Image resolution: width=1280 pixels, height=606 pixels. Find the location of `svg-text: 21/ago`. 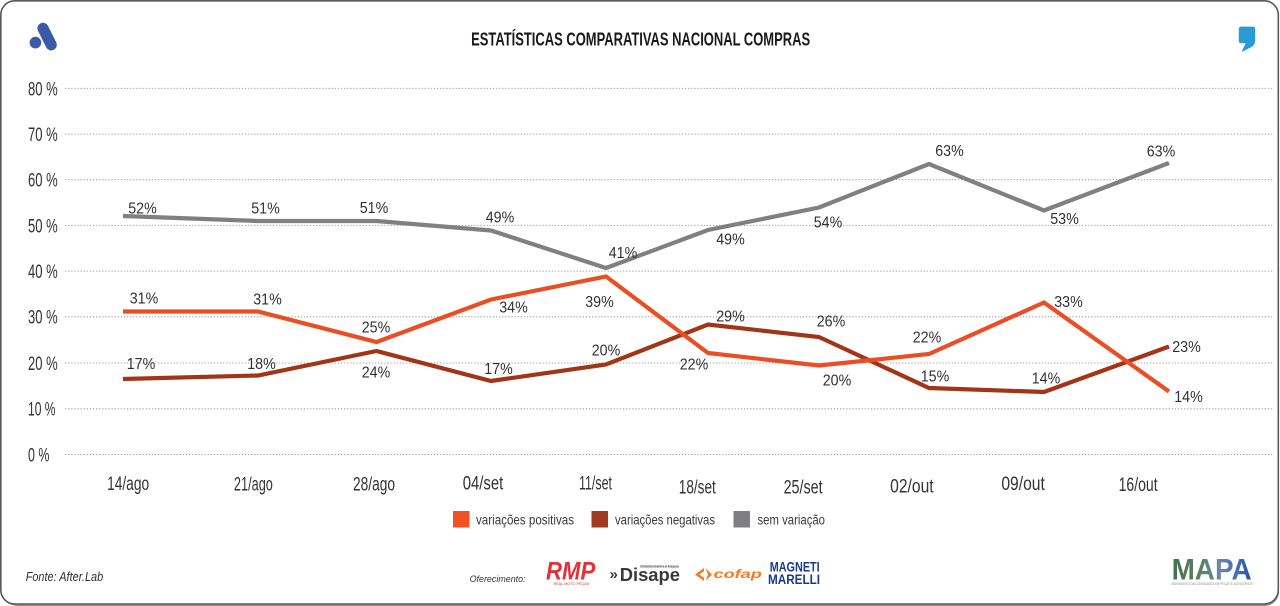

svg-text: 21/ago is located at coordinates (253, 485).